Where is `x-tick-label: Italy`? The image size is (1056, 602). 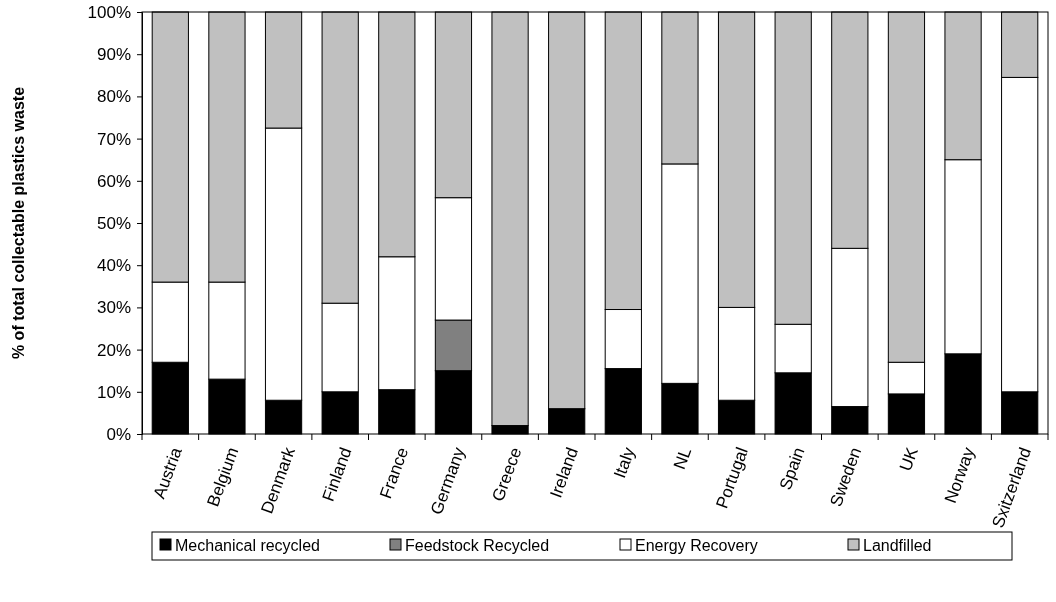
x-tick-label: Italy is located at coordinates (624, 462).